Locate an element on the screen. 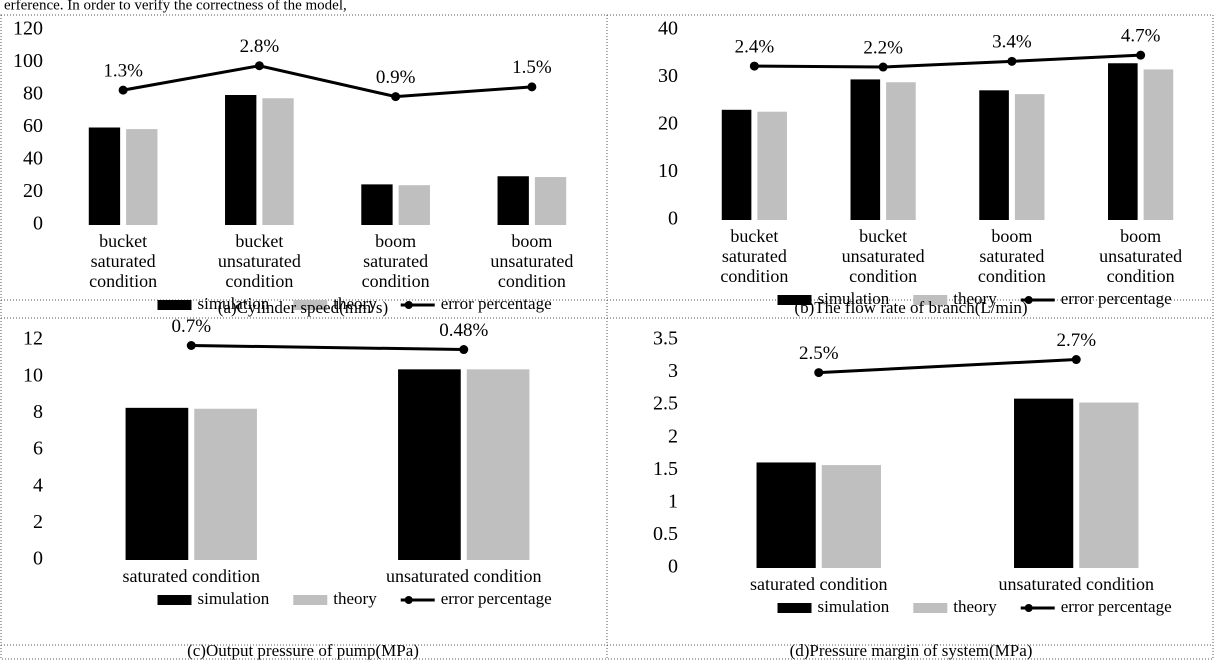 This screenshot has width=1215, height=660. data-label: 3.4% is located at coordinates (1012, 42).